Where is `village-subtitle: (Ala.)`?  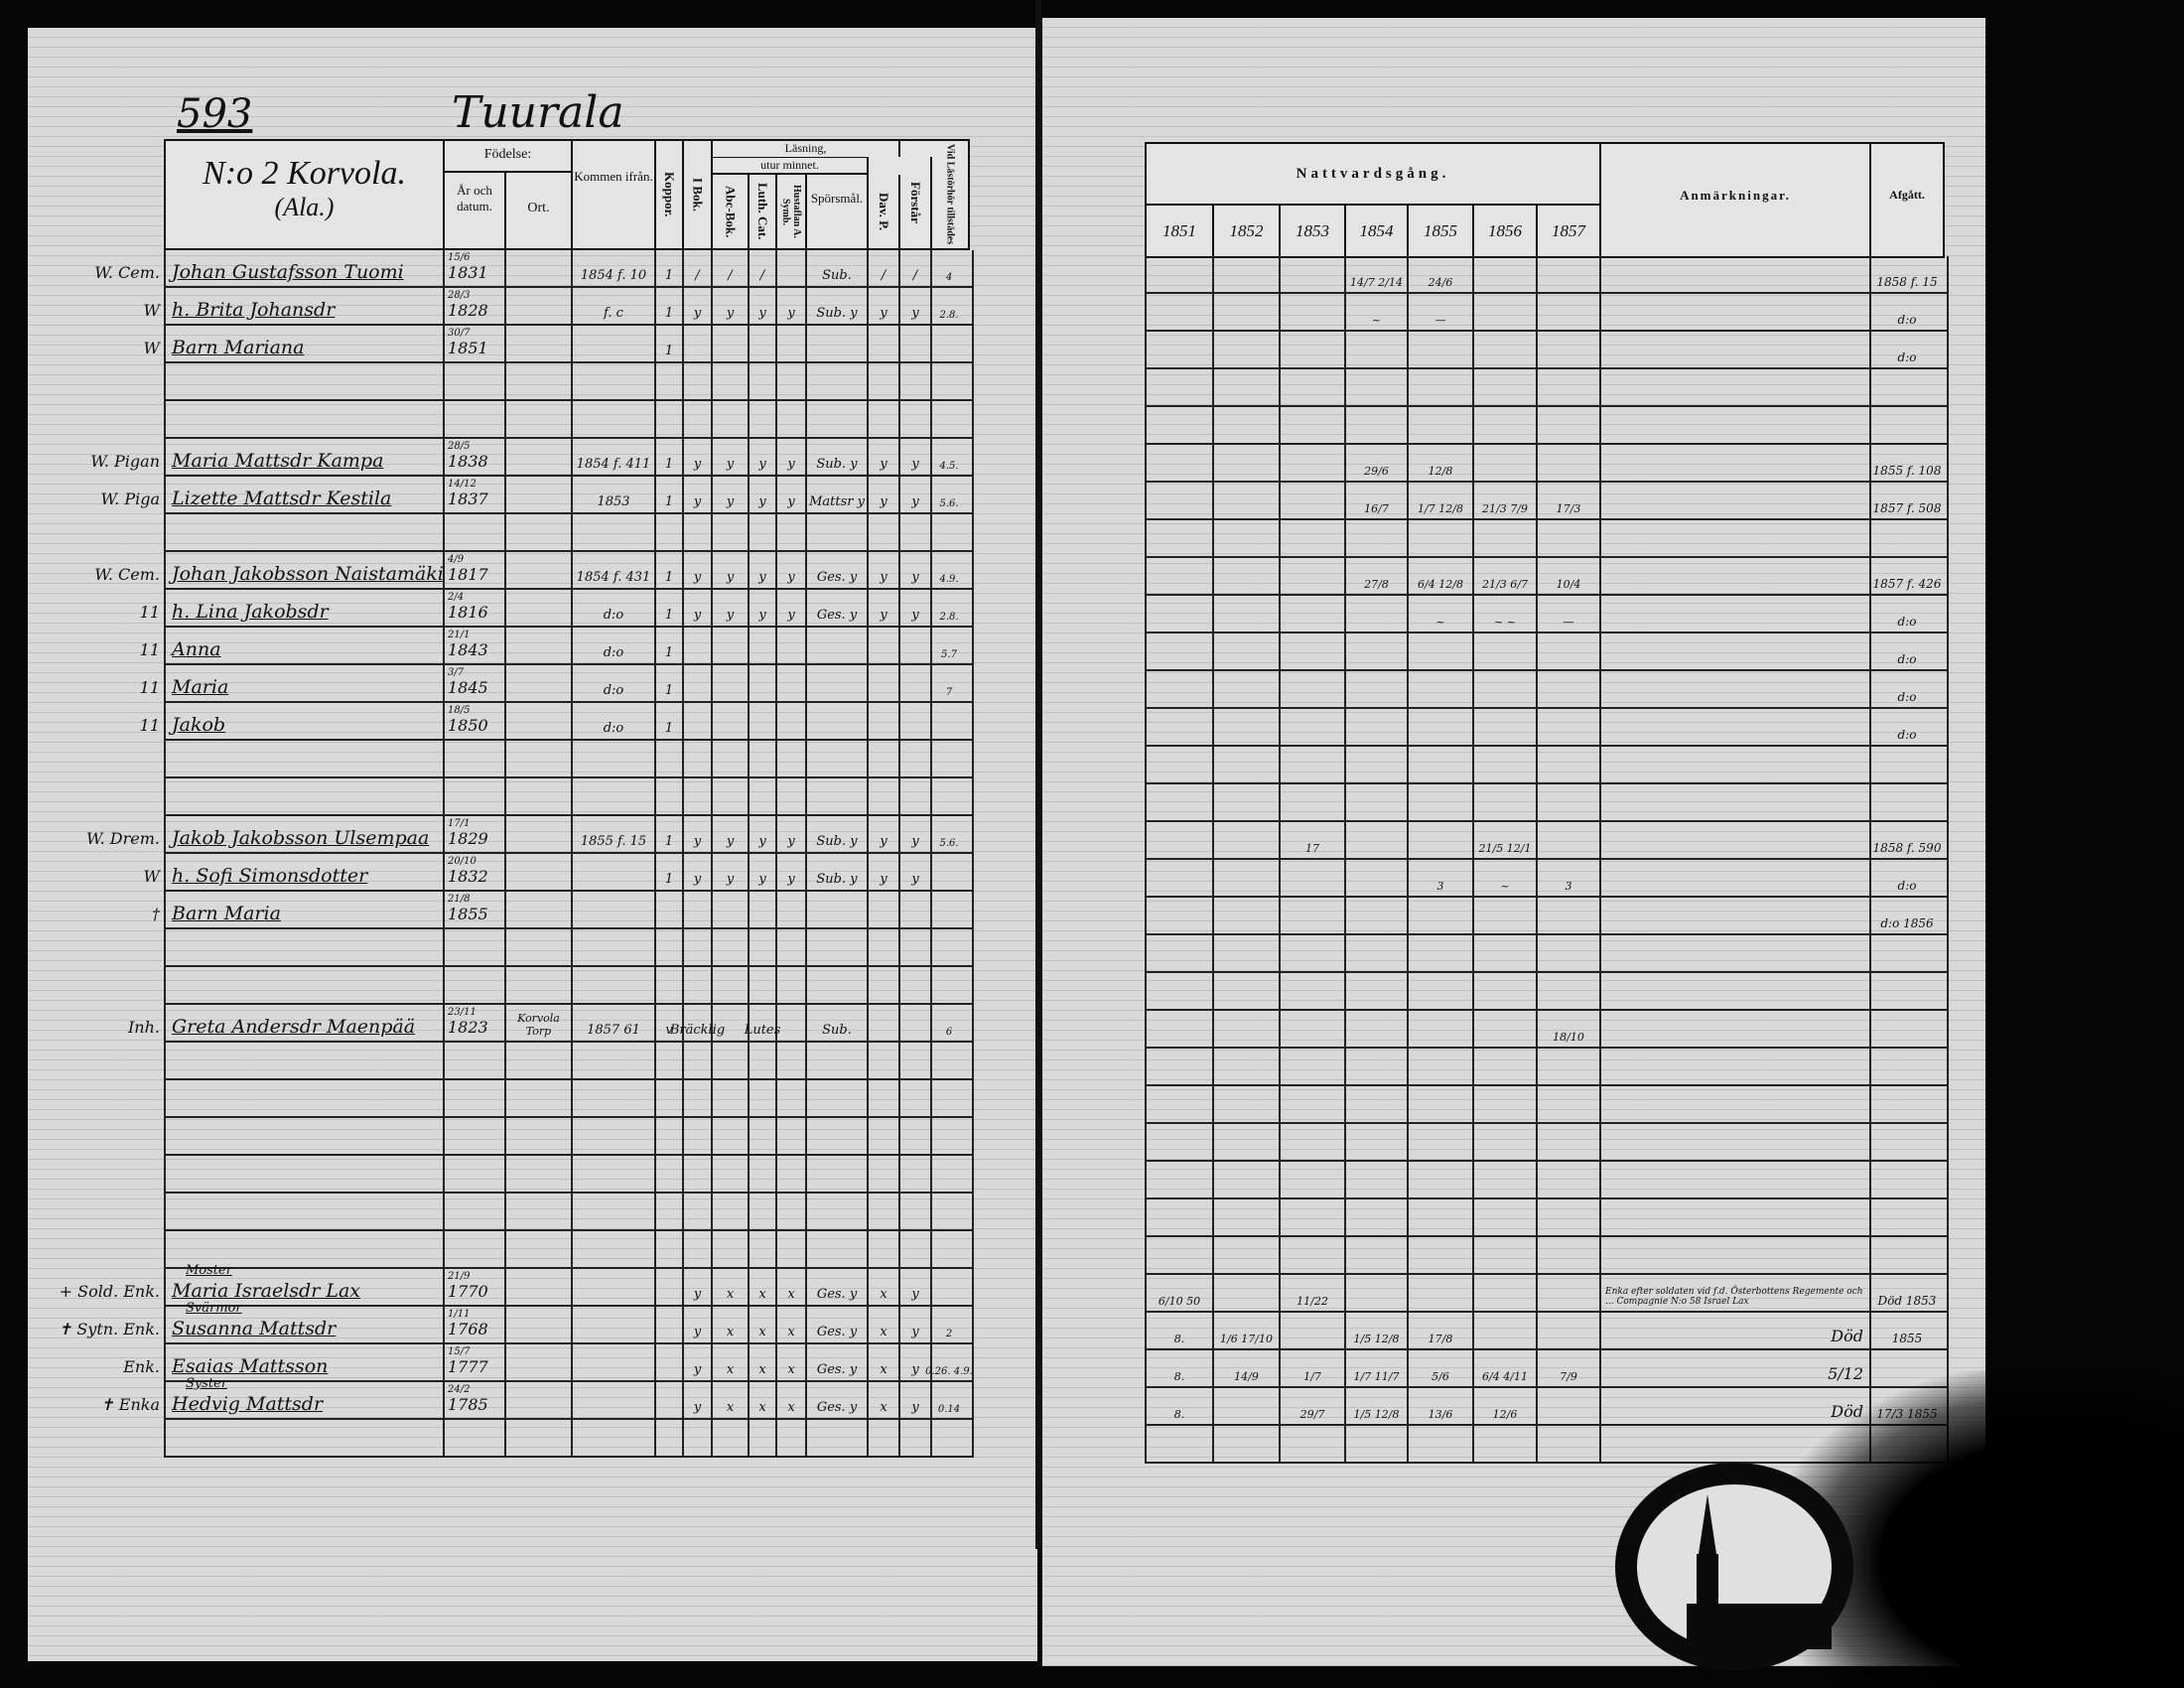 village-subtitle: (Ala.) is located at coordinates (304, 207).